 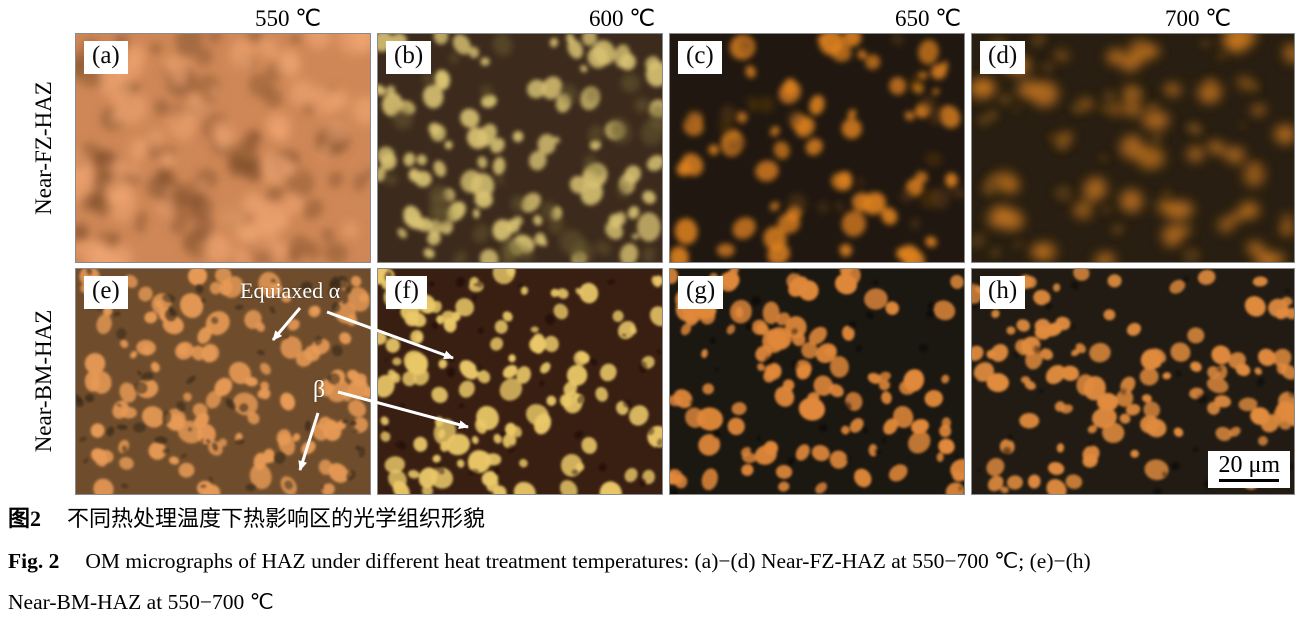 I want to click on panel-label-e: (e), so click(x=106, y=292).